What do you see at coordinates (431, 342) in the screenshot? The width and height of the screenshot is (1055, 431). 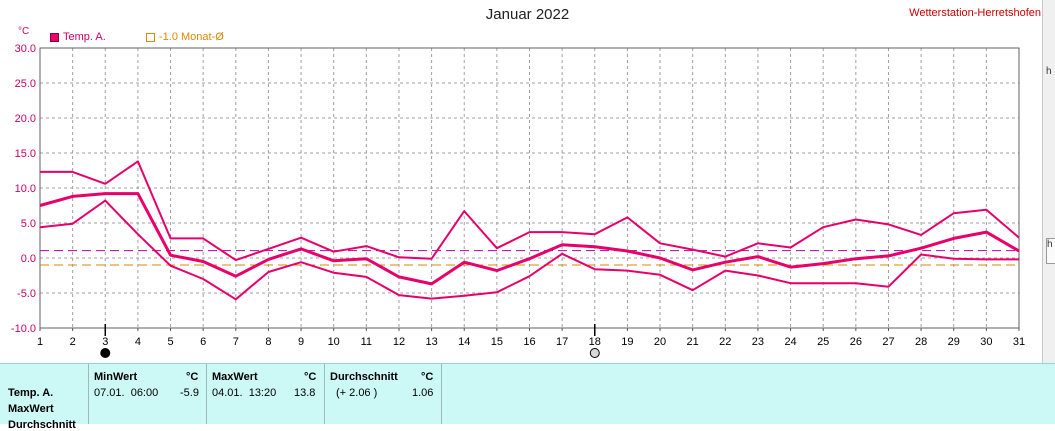 I see `x-tick-label: 13` at bounding box center [431, 342].